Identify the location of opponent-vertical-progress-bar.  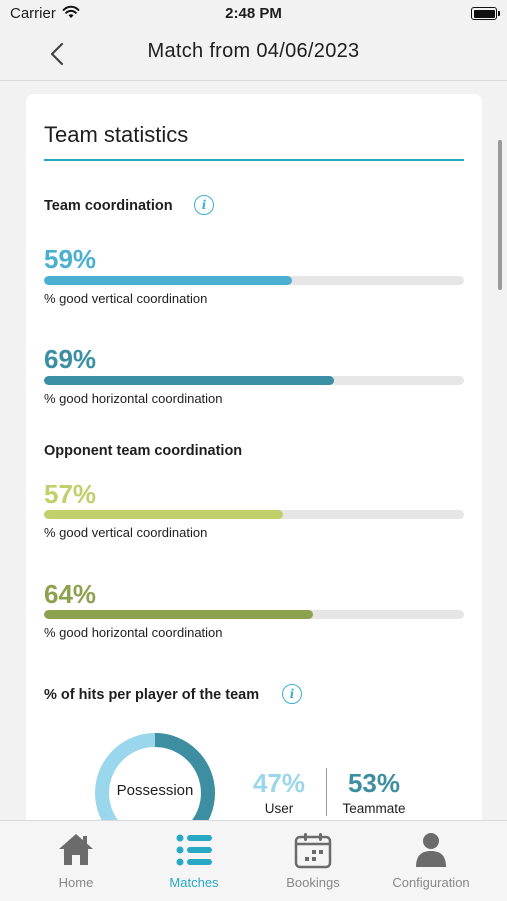
(254, 514).